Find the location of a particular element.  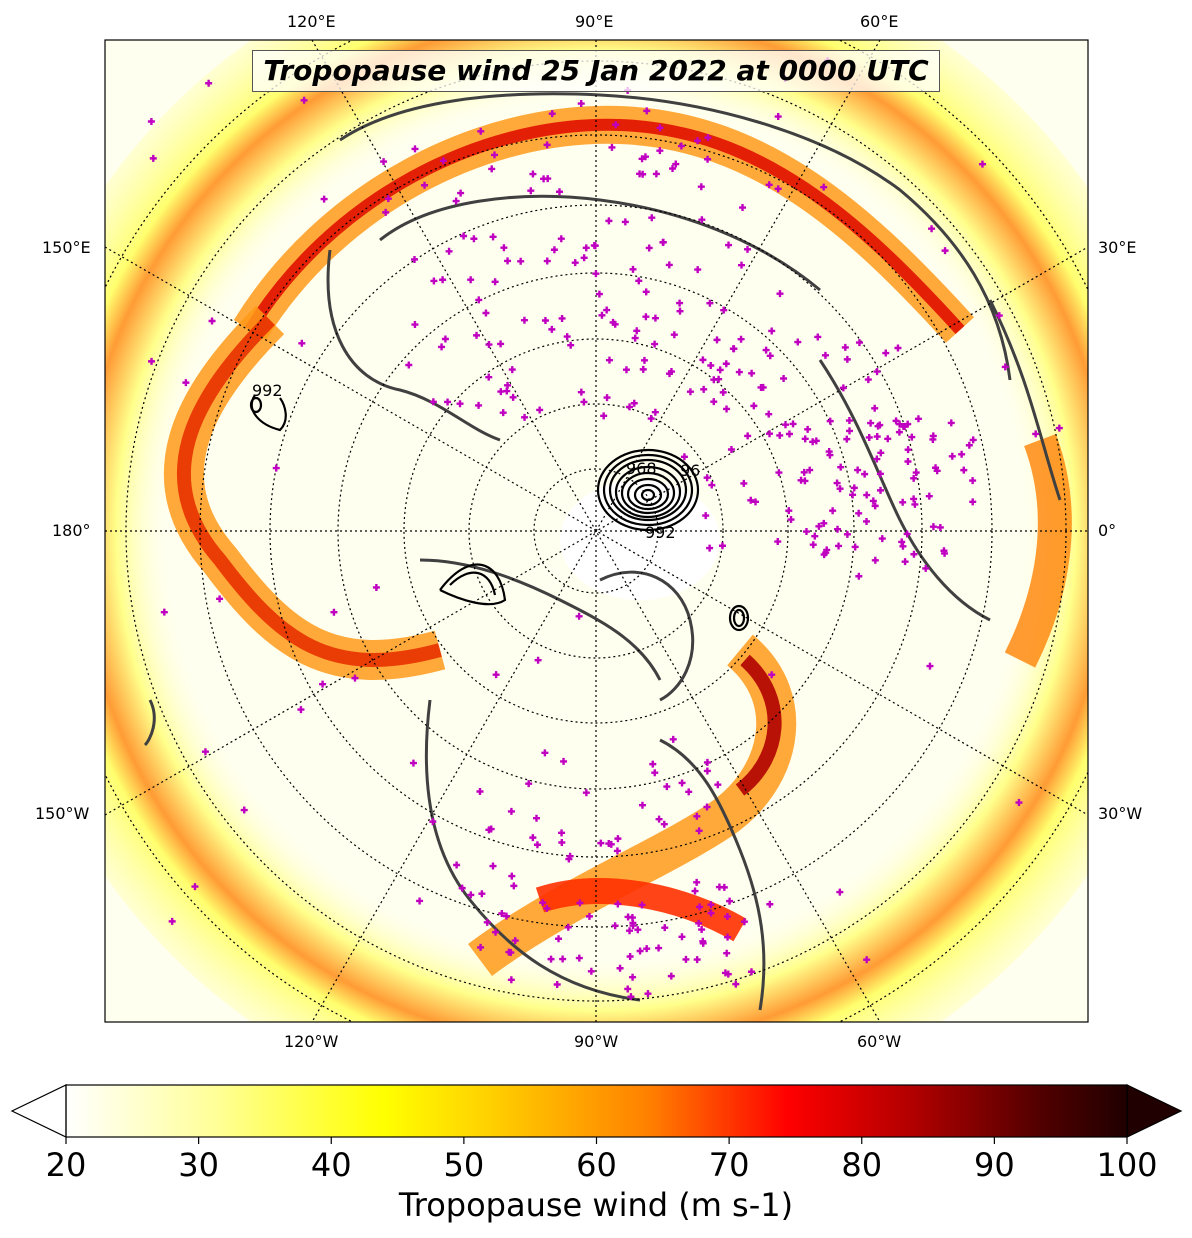

svg-text: 96 is located at coordinates (690, 470).